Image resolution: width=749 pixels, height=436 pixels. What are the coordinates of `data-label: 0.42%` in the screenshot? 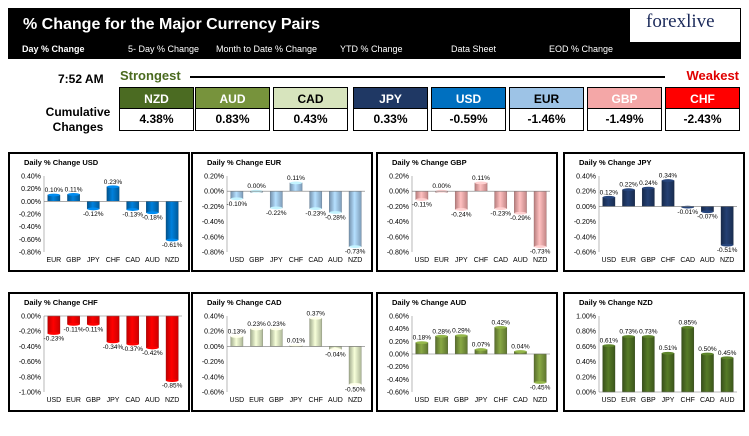 It's located at (500, 322).